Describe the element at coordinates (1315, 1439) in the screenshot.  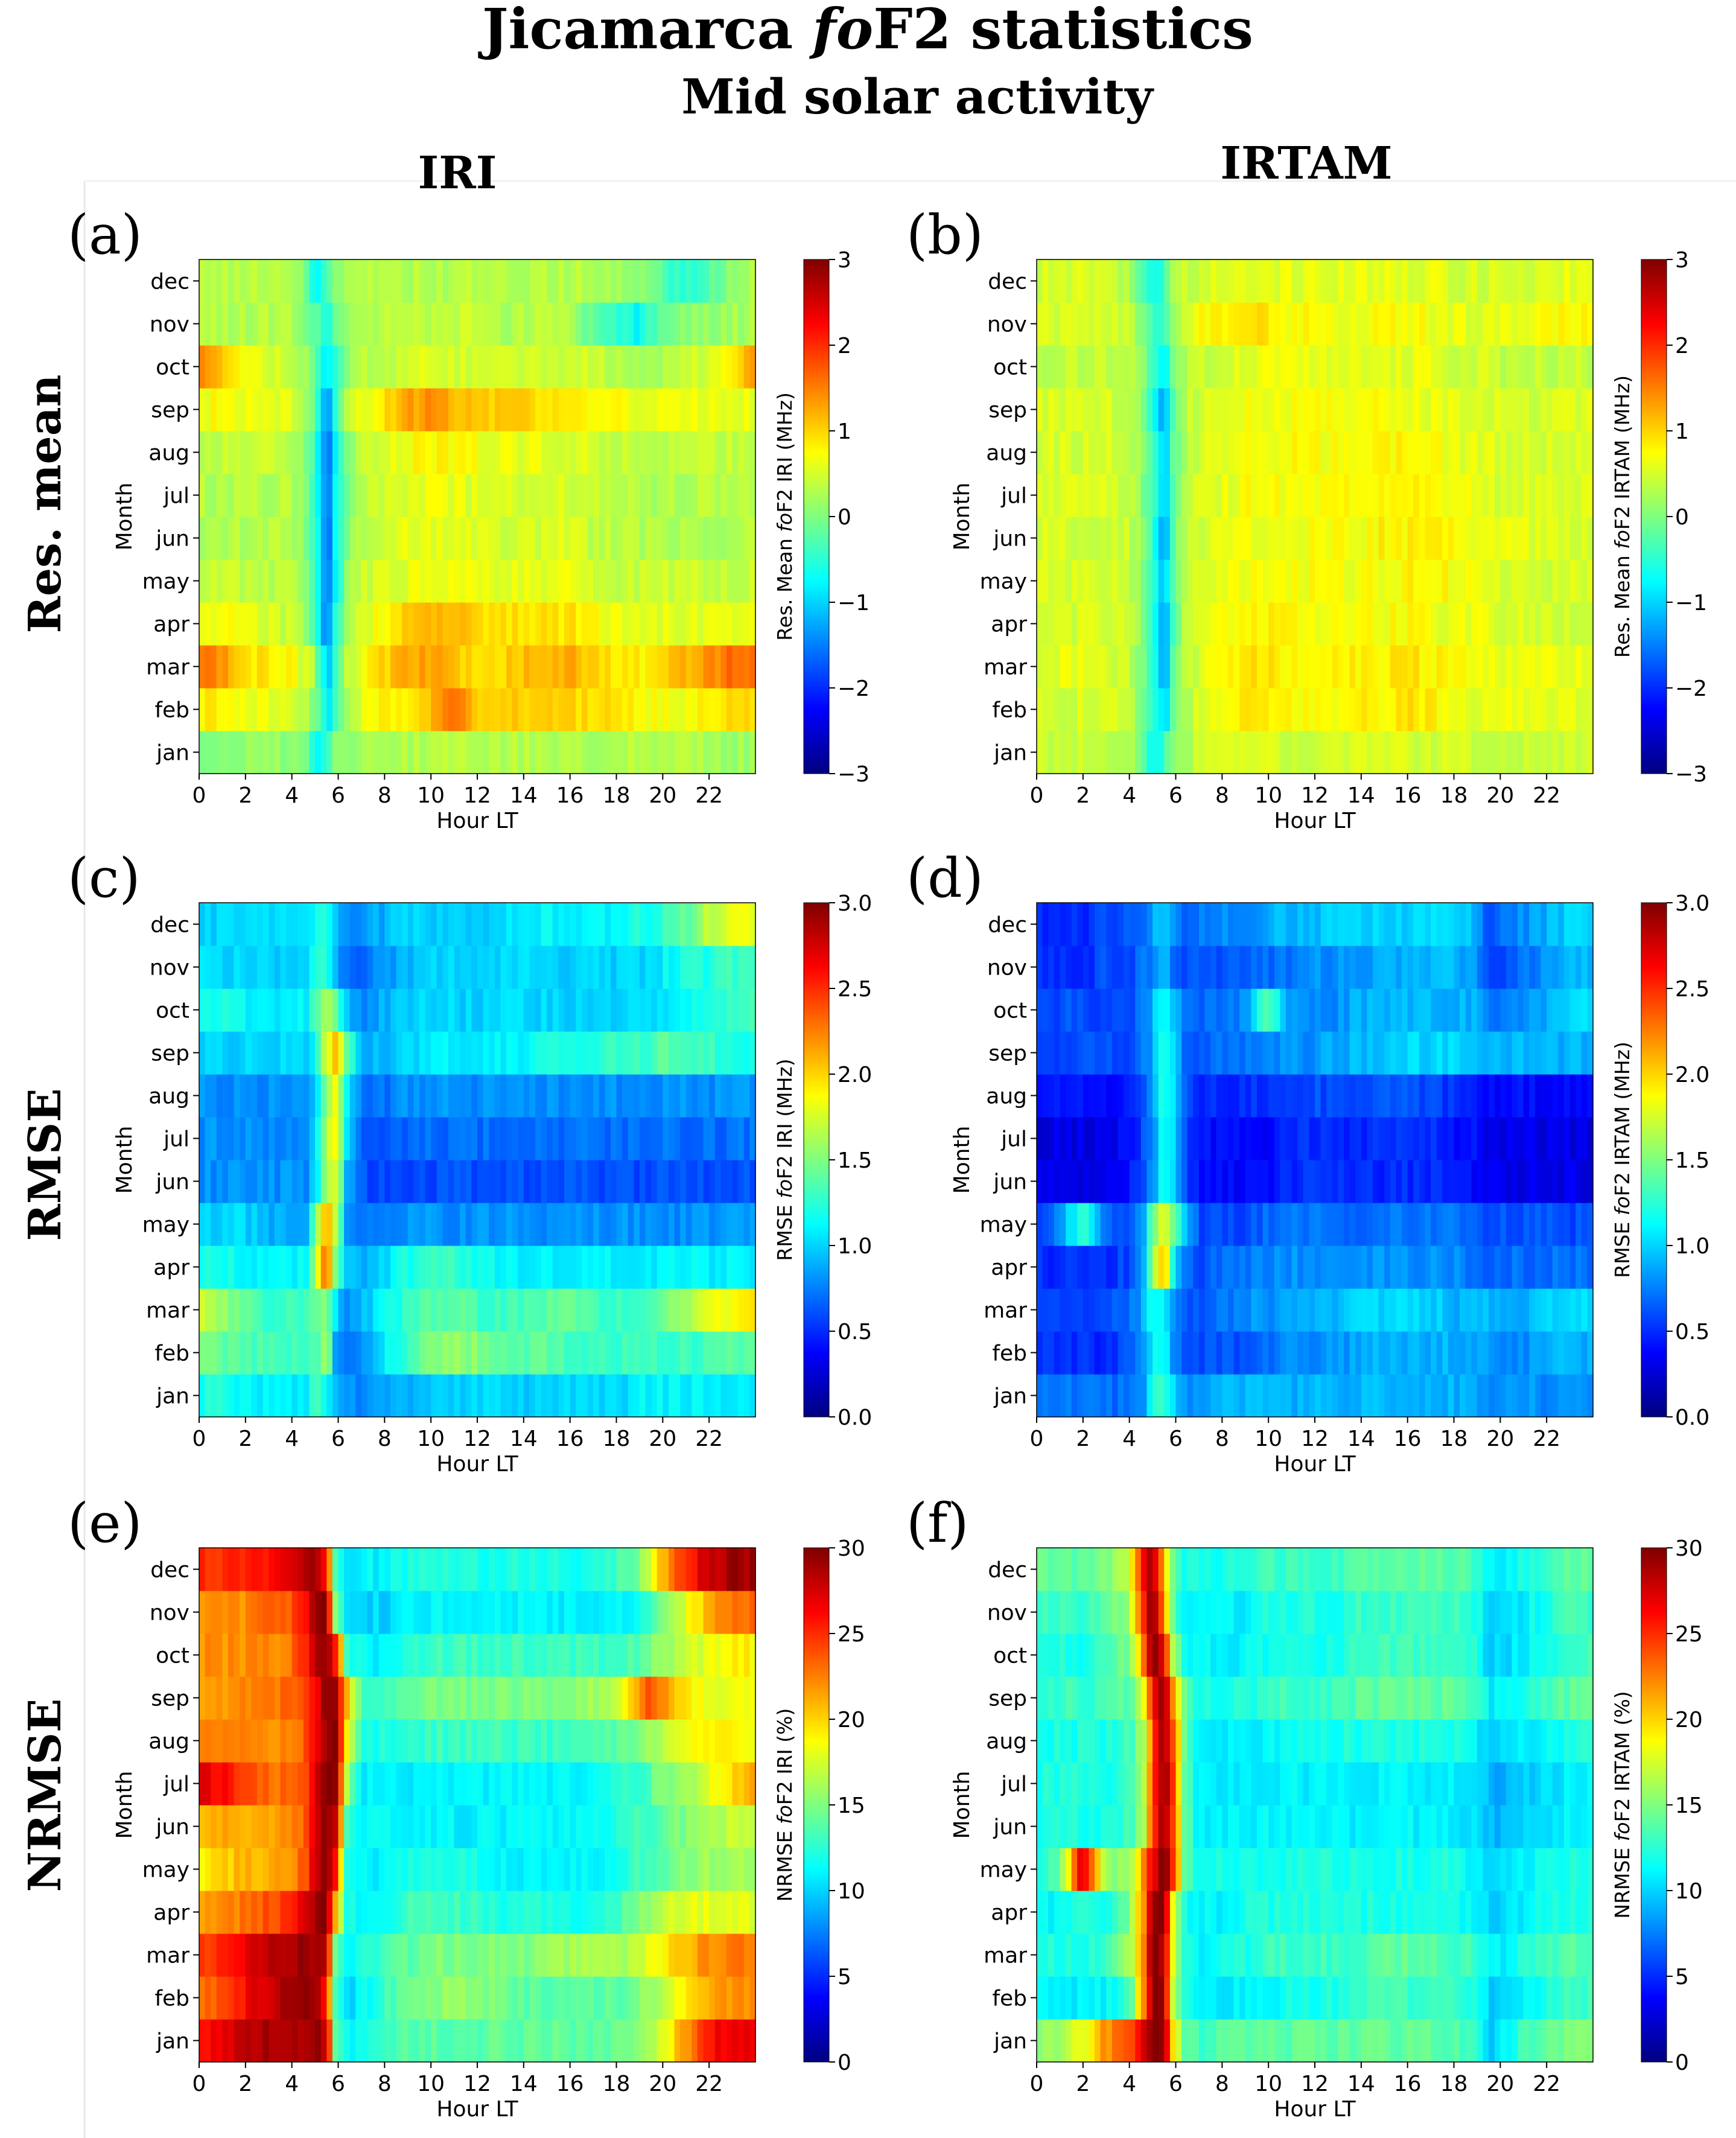
I see `x-tick-label: 12` at that location.